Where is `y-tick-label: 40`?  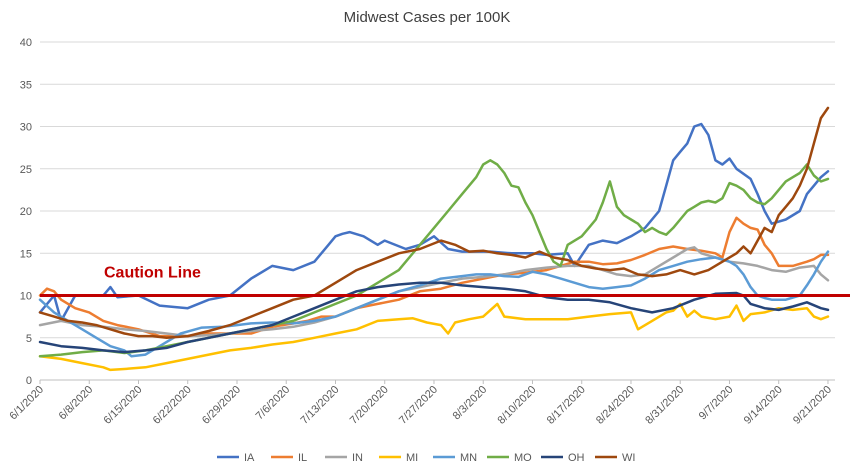
y-tick-label: 40 is located at coordinates (26, 43).